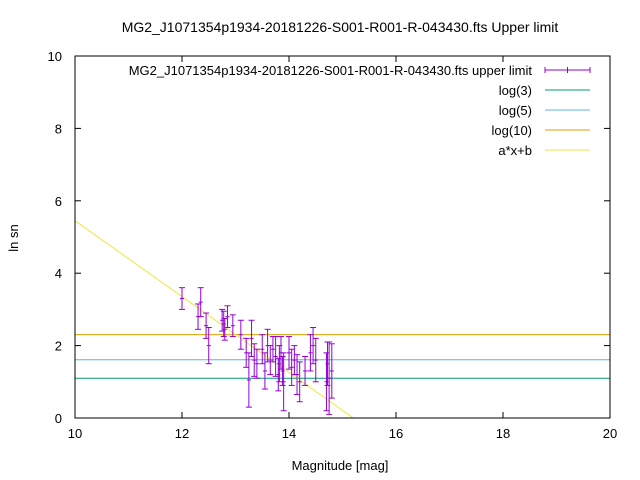 This screenshot has height=480, width=640. Describe the element at coordinates (13, 237) in the screenshot. I see `y-axis-title: ln sn` at that location.